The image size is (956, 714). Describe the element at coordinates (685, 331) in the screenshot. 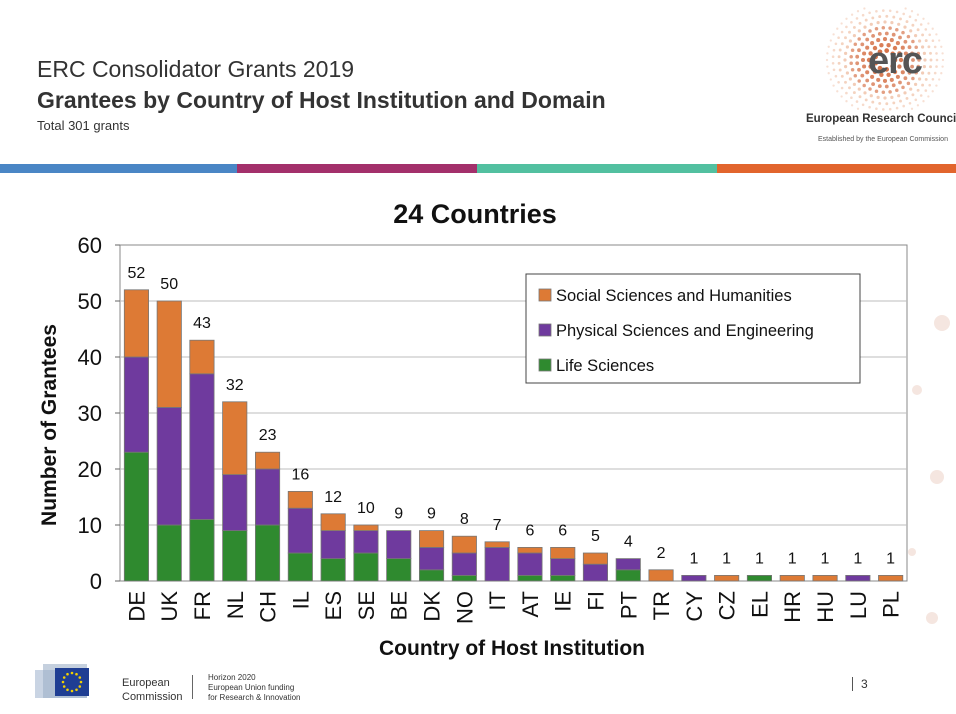

I see `legend-label: Physical Sciences and Engineering` at that location.